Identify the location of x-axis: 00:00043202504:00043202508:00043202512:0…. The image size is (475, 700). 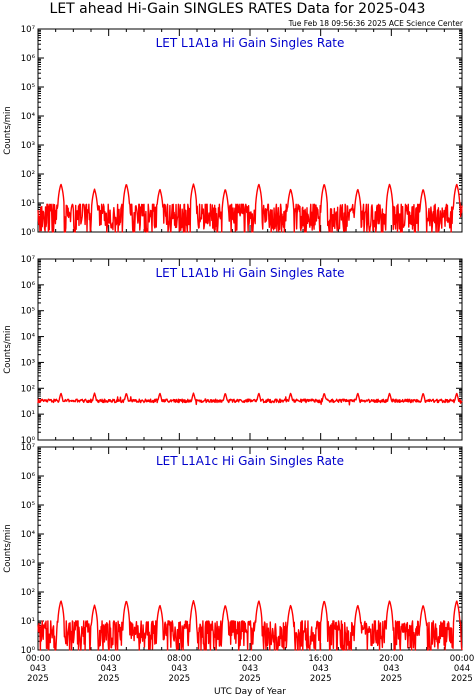
(250, 675).